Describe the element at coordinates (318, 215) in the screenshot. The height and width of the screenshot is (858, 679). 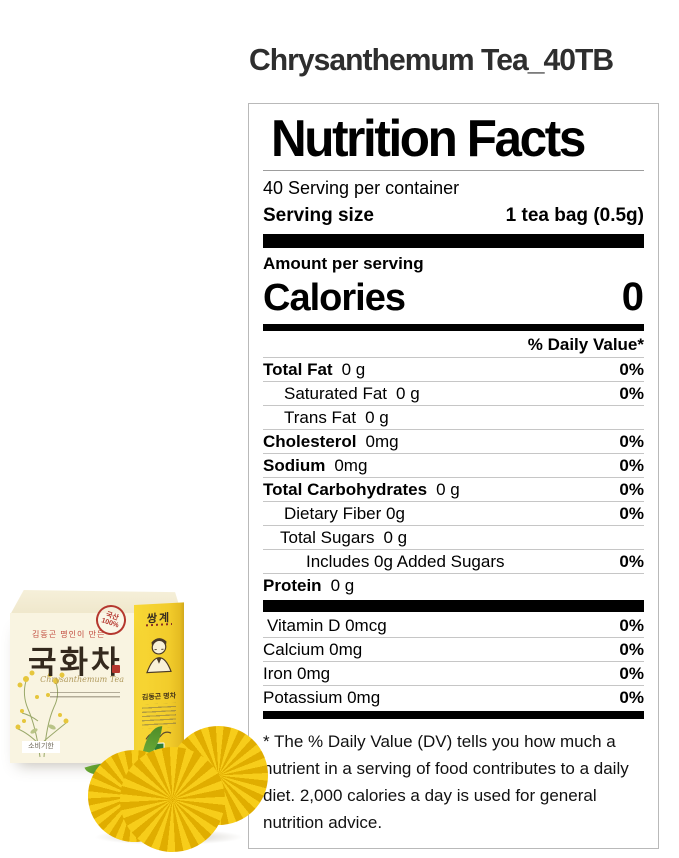
I see `serving-size-label: Serving size` at that location.